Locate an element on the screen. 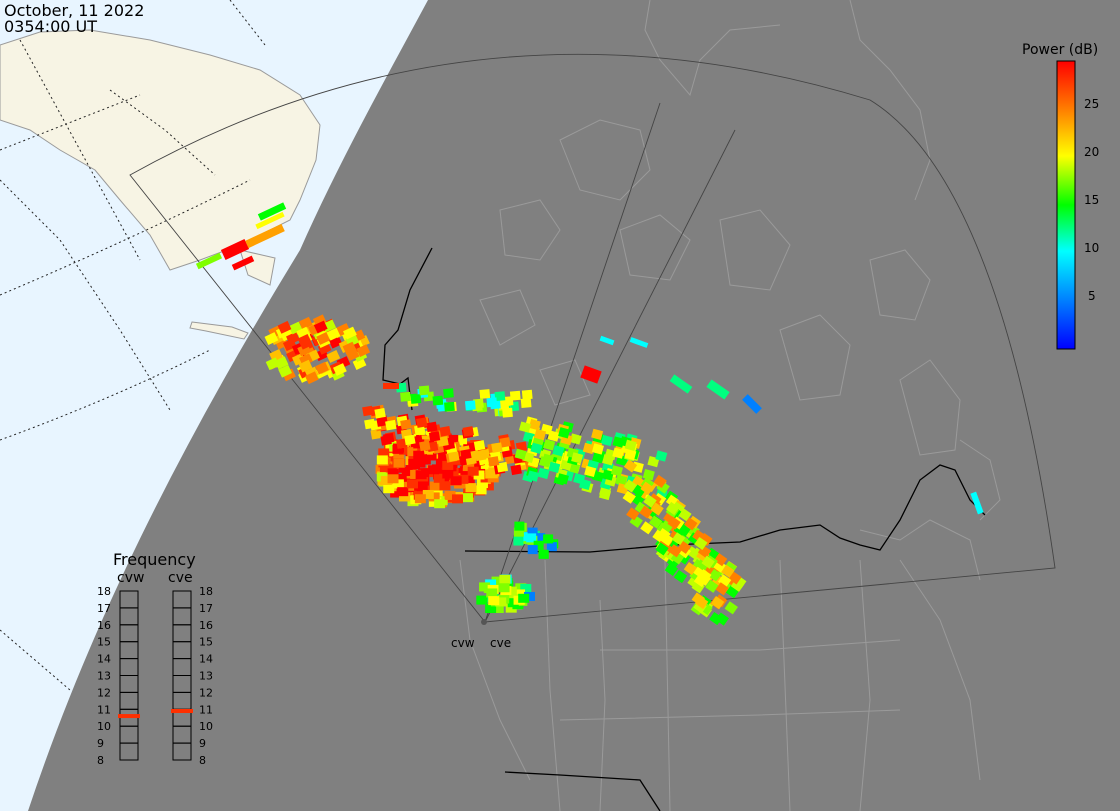 The width and height of the screenshot is (1120, 811). date-label: October, 11 2022 is located at coordinates (74, 10).